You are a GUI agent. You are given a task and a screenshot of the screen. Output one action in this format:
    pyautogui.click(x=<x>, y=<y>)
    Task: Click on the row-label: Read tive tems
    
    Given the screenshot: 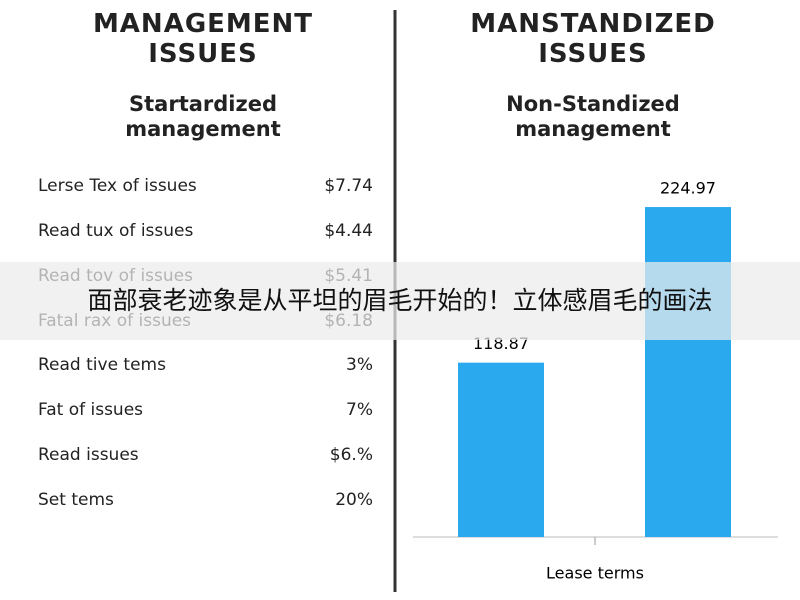 What is the action you would take?
    pyautogui.click(x=102, y=365)
    